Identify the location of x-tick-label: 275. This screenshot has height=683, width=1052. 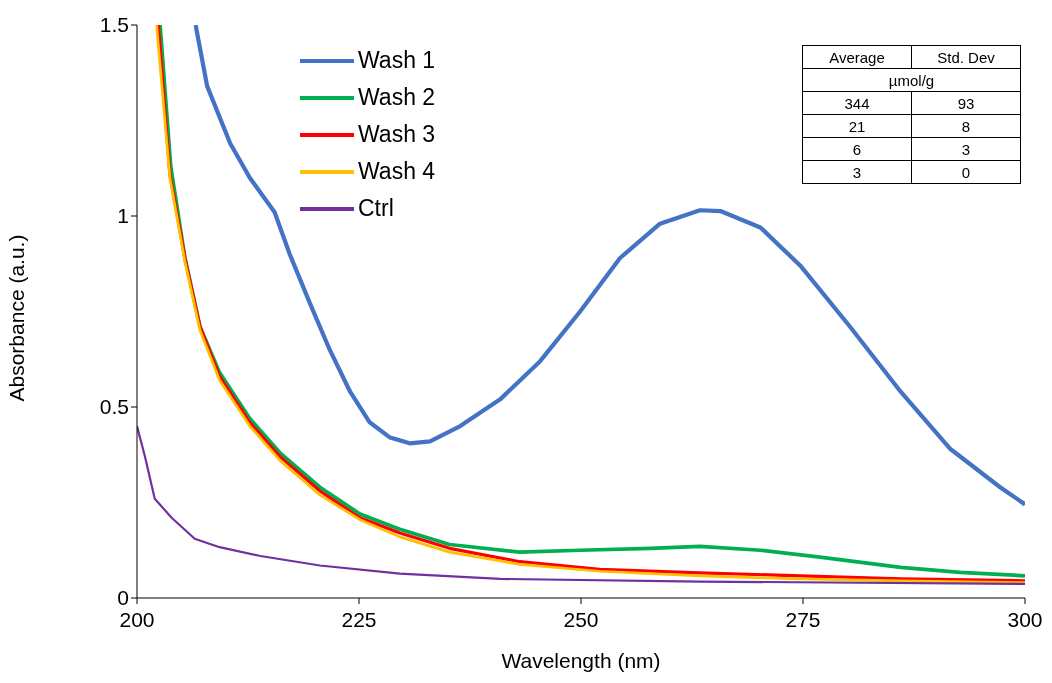
(803, 619).